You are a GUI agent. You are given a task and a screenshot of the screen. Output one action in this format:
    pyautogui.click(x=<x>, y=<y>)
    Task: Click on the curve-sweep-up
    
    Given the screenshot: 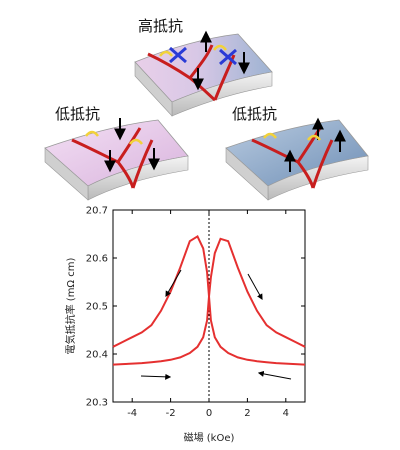 What is the action you would take?
    pyautogui.click(x=209, y=300)
    